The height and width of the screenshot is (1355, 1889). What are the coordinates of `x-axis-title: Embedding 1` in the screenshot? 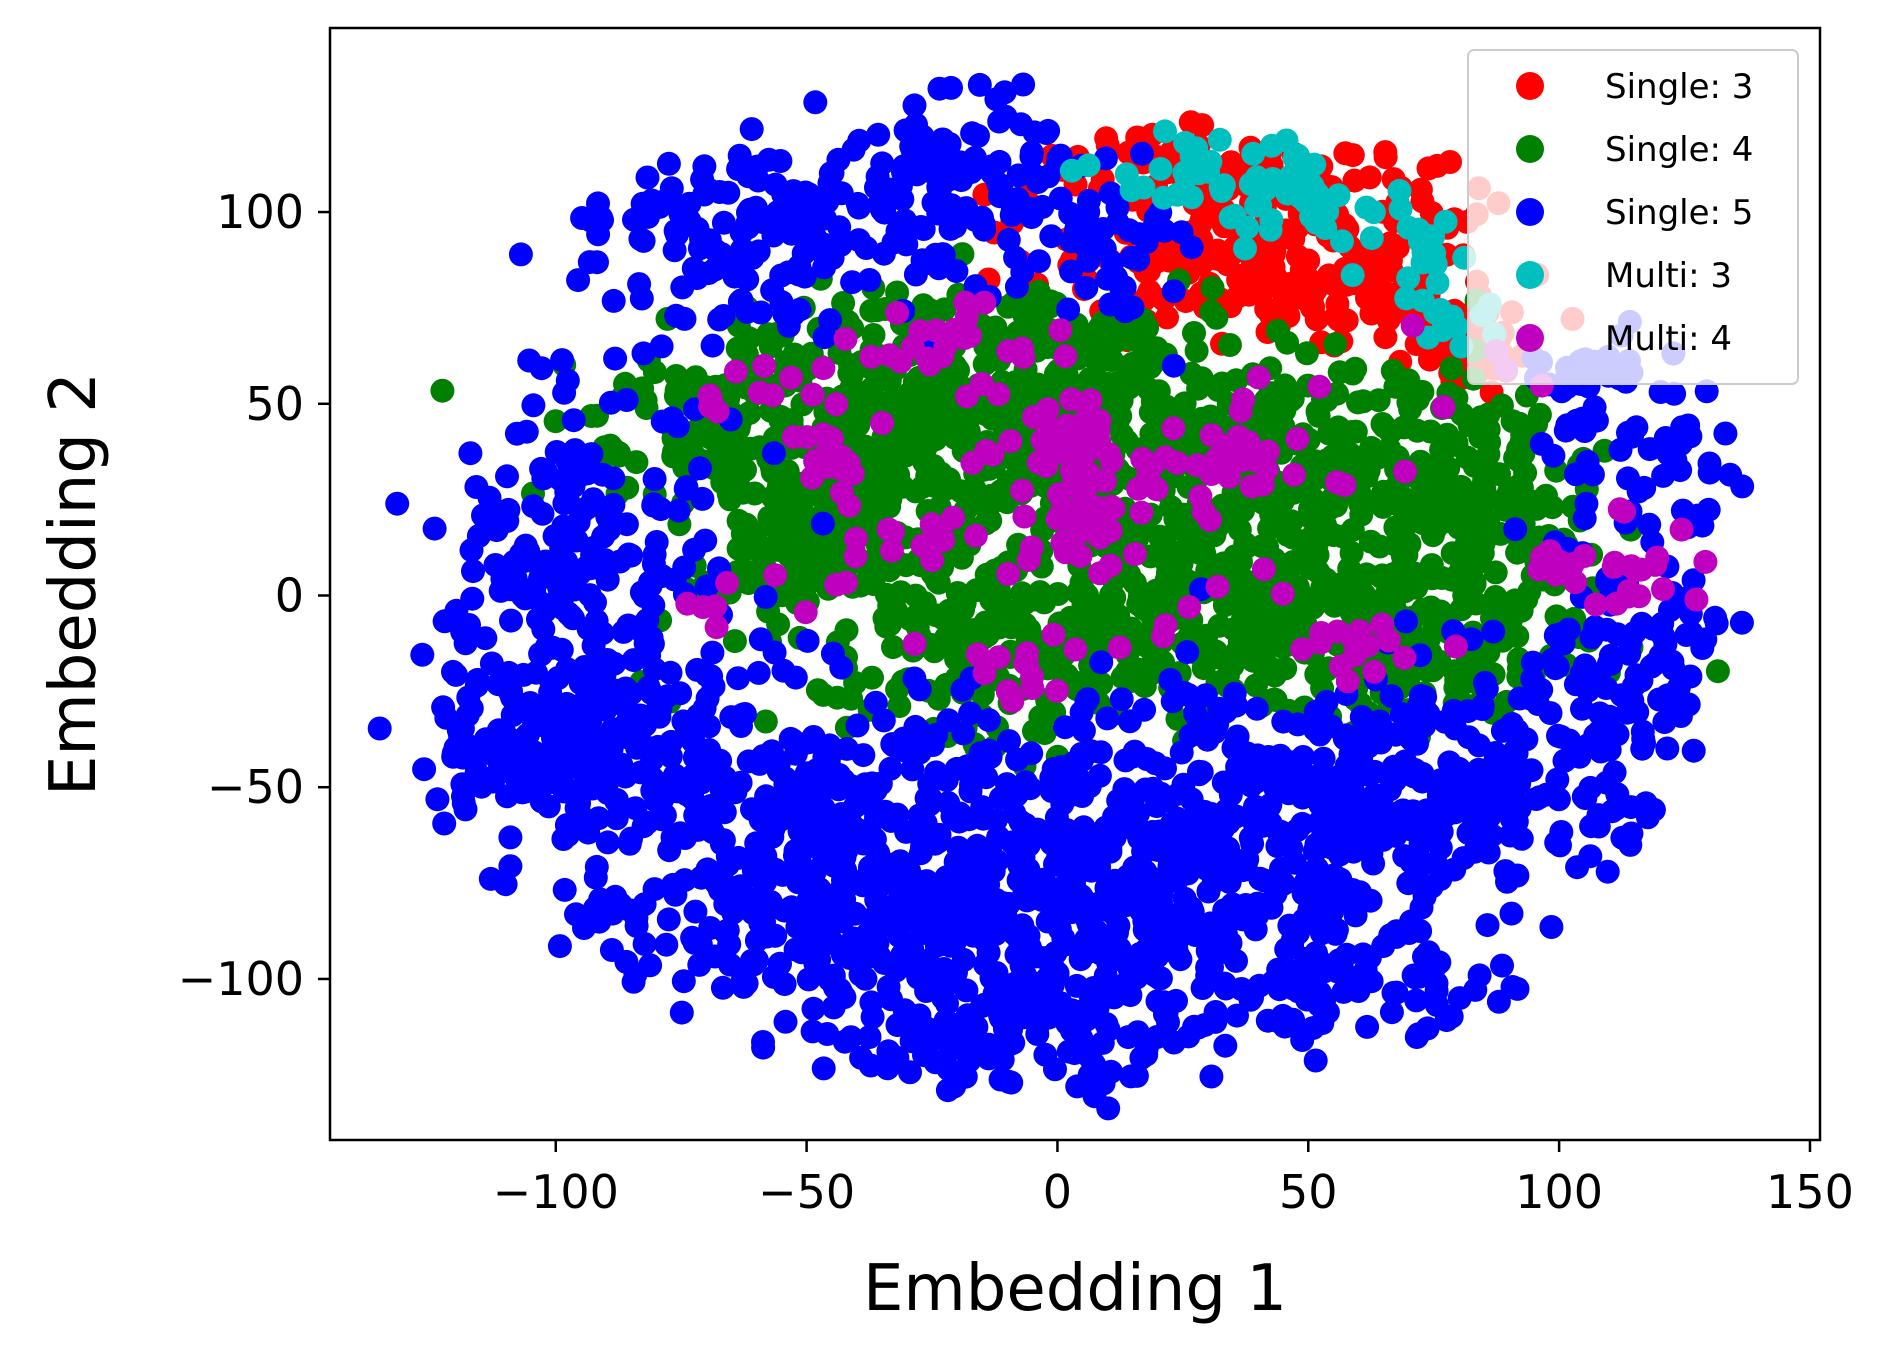 It's located at (1075, 1289).